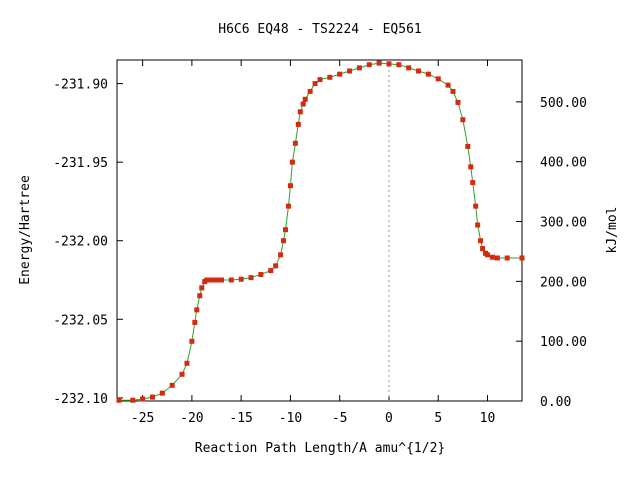 This screenshot has width=640, height=480. Describe the element at coordinates (80, 85) in the screenshot. I see `y-tick-label-4: -231.90` at that location.